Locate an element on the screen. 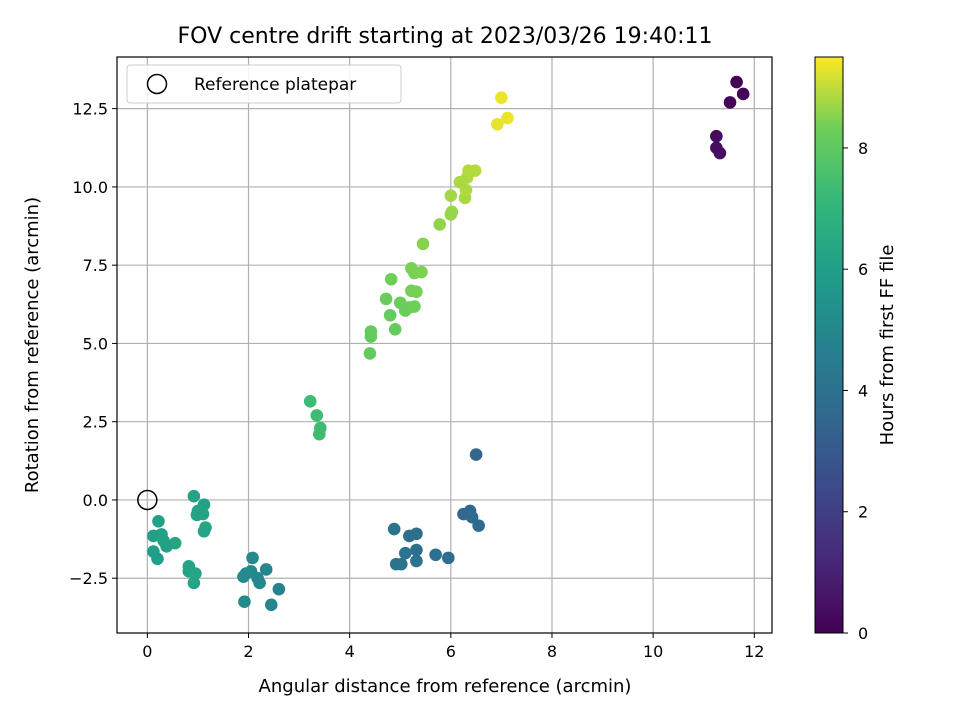 This screenshot has height=720, width=960. y-tick-label: 2.5 is located at coordinates (95, 422).